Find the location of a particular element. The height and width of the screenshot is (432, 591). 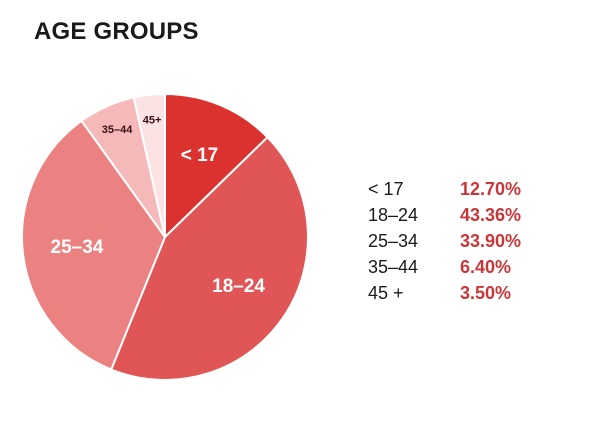

legend-label-4: 45 + is located at coordinates (386, 293).